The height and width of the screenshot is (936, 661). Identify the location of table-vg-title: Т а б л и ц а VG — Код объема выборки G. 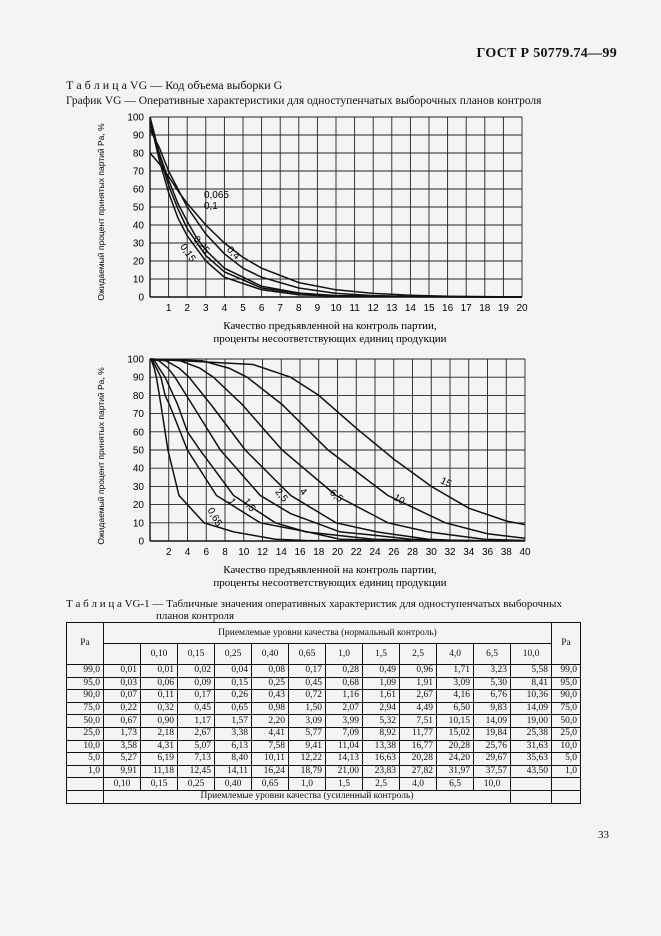
(174, 85).